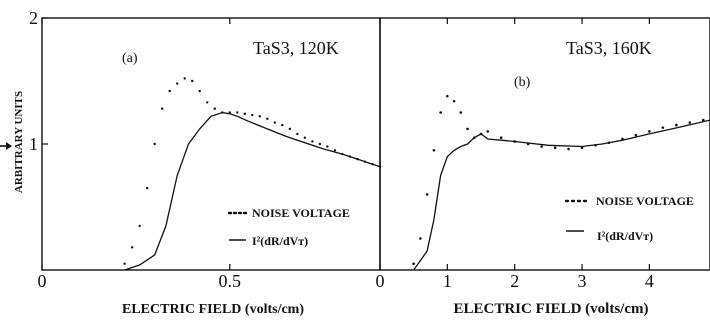  What do you see at coordinates (42, 281) in the screenshot?
I see `panel-a-x-tick-label: 0` at bounding box center [42, 281].